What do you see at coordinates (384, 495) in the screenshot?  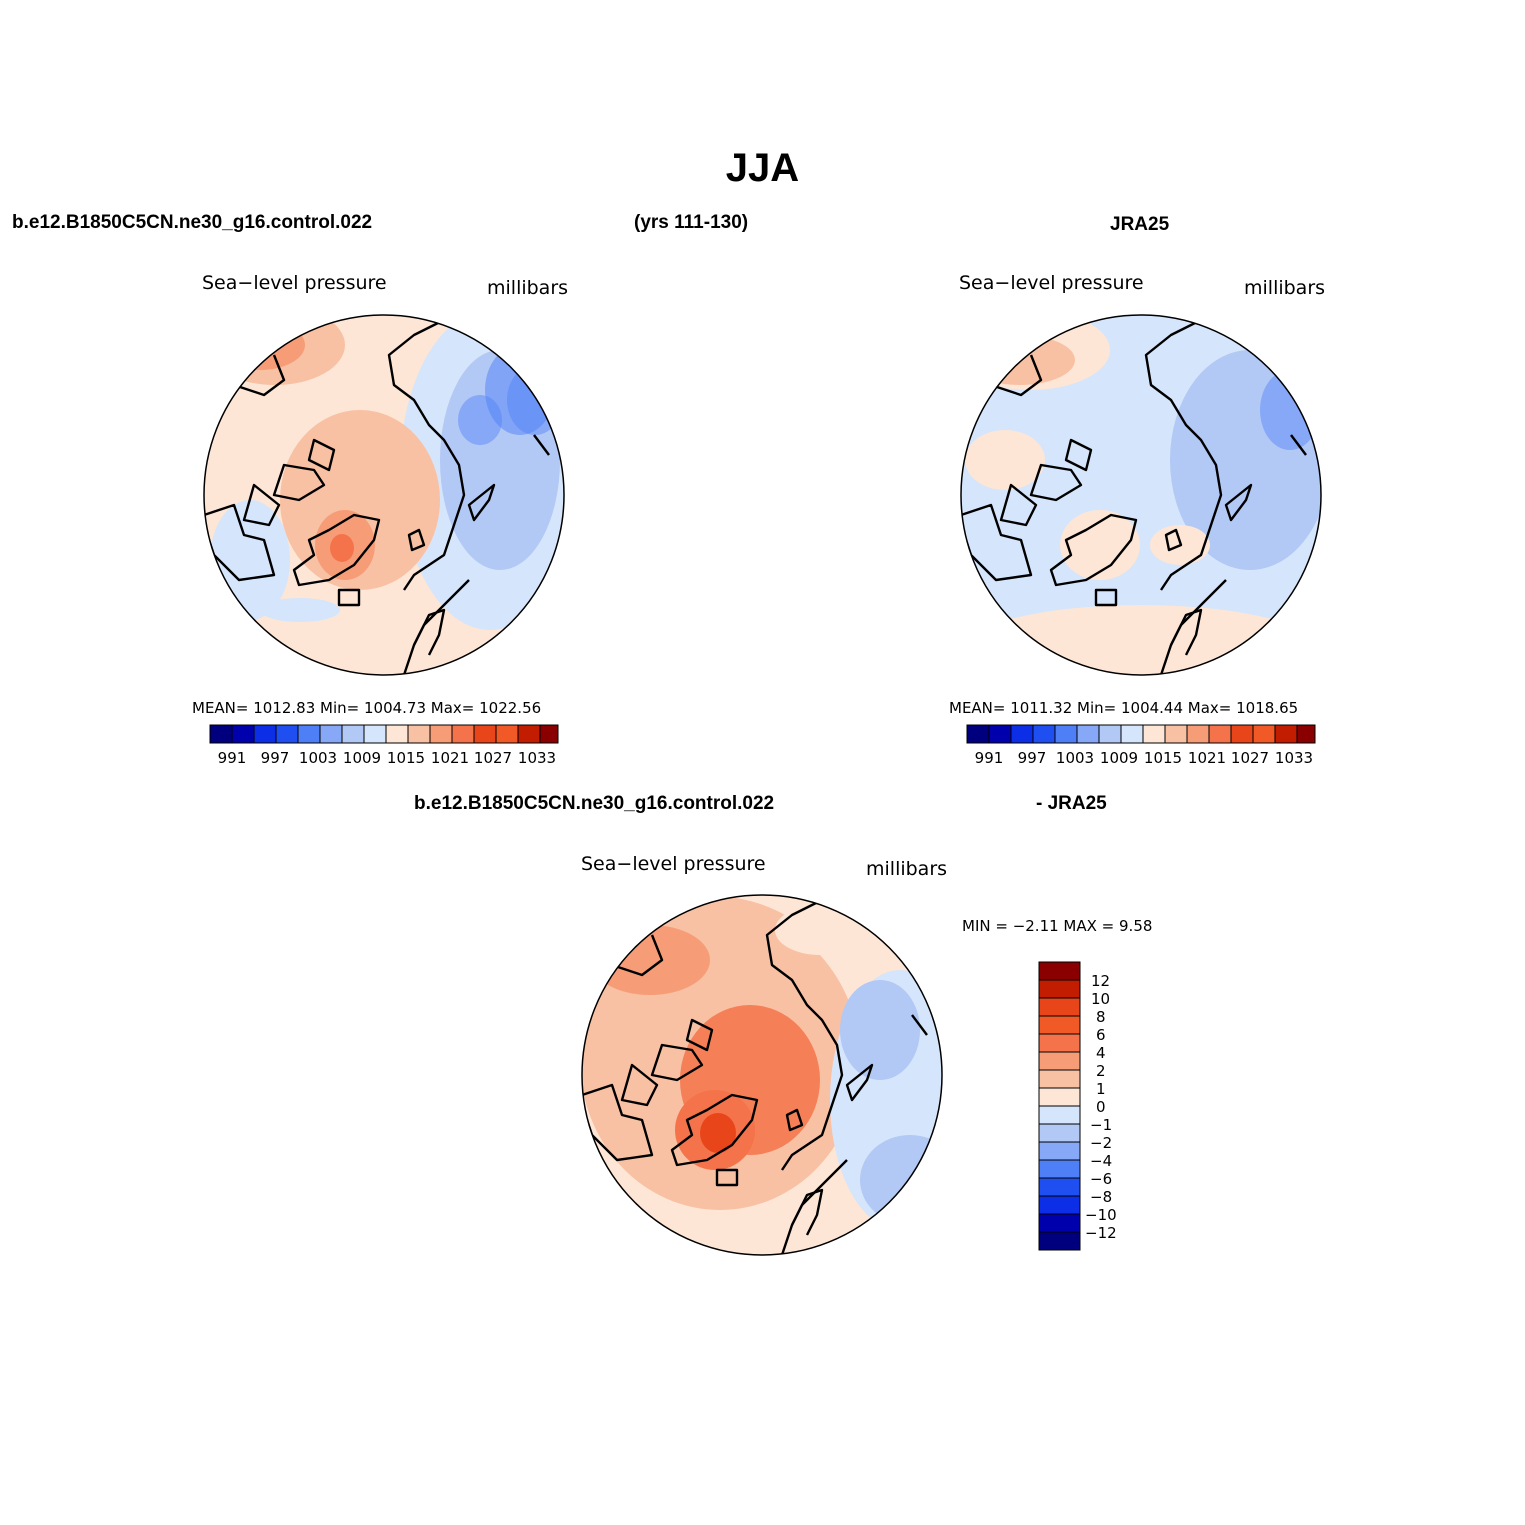 I see `model-map` at bounding box center [384, 495].